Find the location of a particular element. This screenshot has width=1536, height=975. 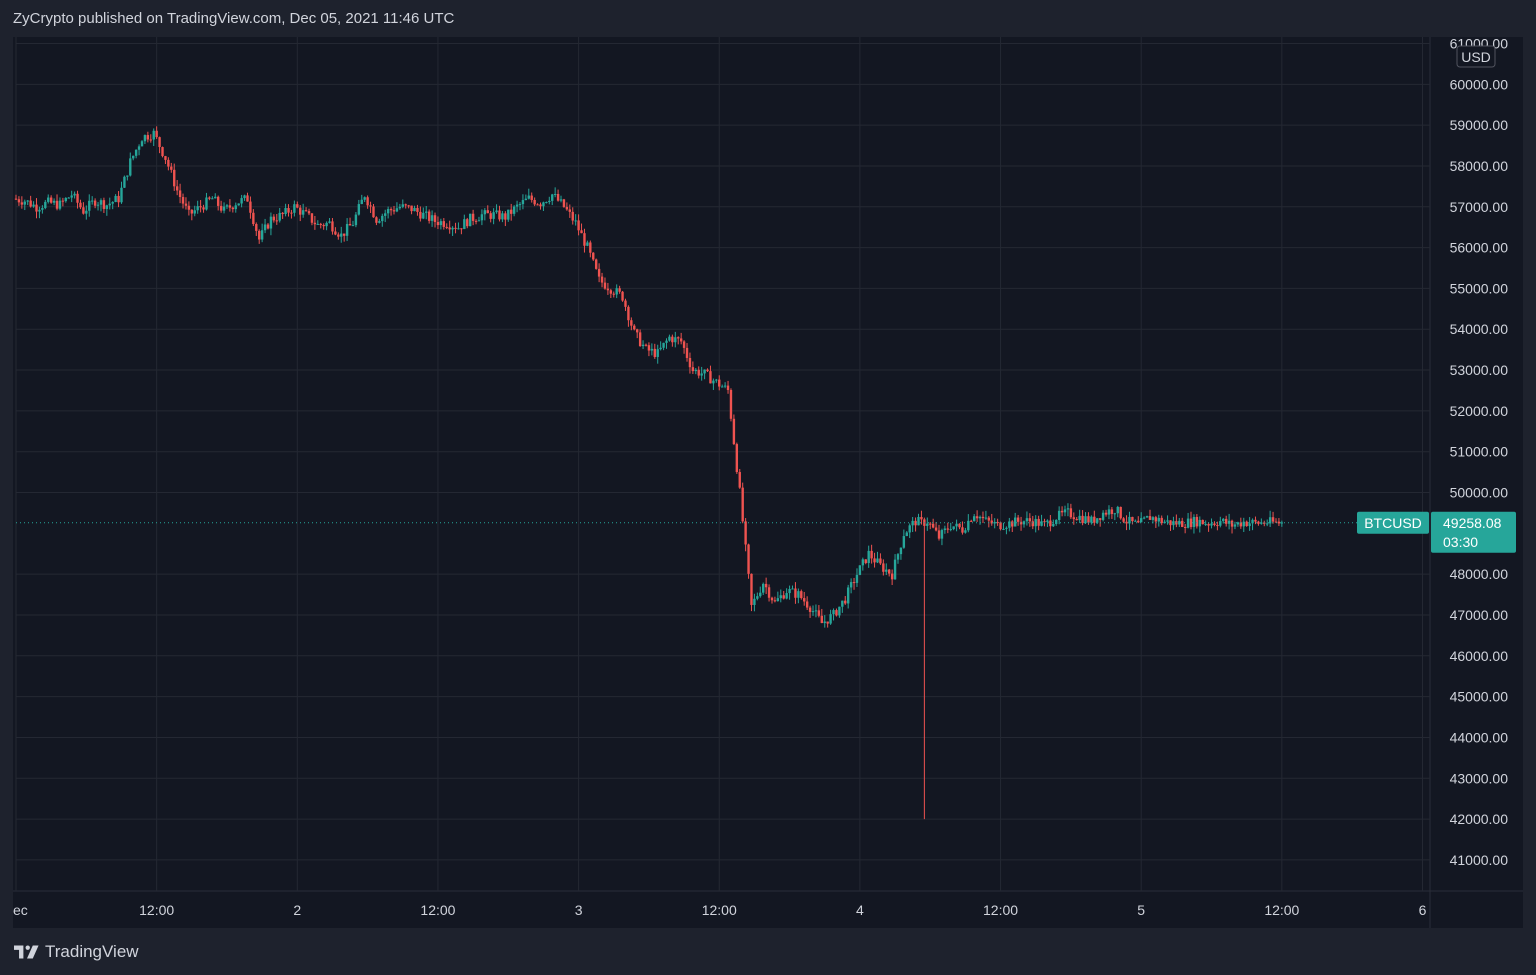

tradingview-logo: TradingView is located at coordinates (76, 952).